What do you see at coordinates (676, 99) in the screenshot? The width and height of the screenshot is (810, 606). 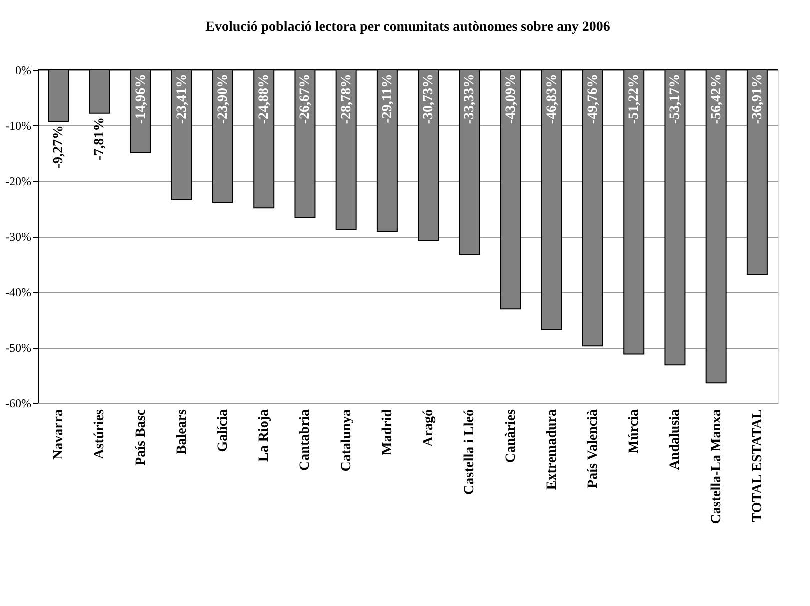 I see `data-label: -53,17%` at bounding box center [676, 99].